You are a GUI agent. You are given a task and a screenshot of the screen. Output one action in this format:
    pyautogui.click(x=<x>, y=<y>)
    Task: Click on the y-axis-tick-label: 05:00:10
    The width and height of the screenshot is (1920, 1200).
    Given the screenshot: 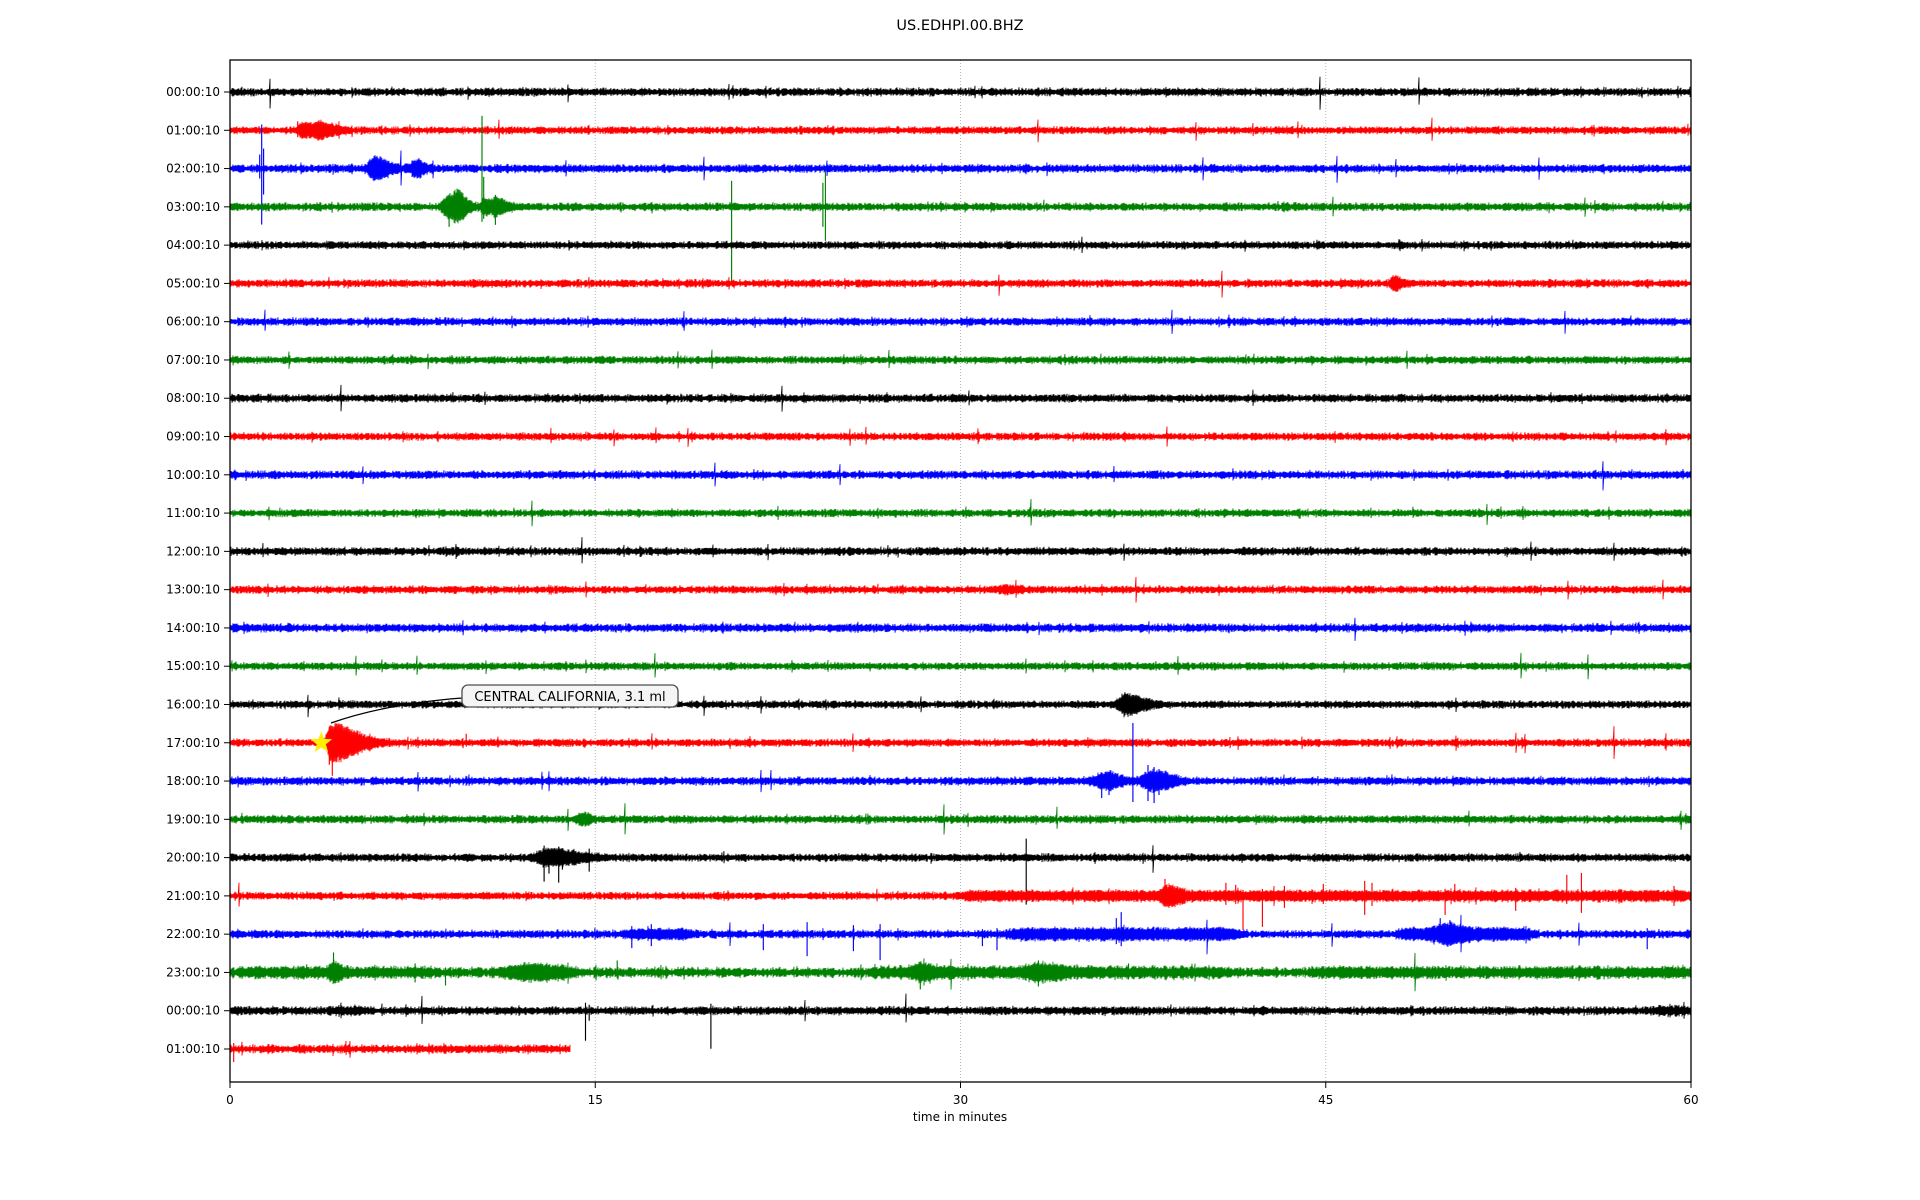 What is the action you would take?
    pyautogui.click(x=193, y=283)
    